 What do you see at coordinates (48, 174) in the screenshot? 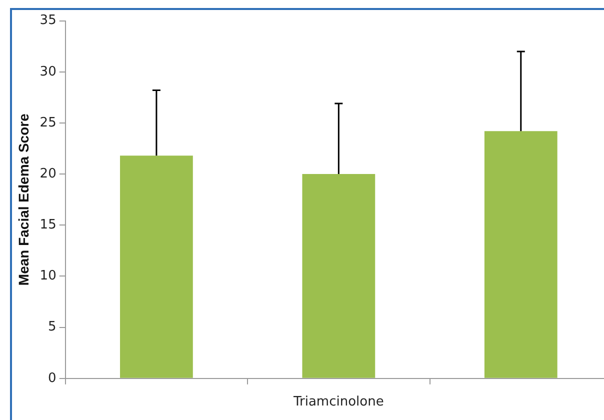
I see `y-tick-label: 20` at bounding box center [48, 174].